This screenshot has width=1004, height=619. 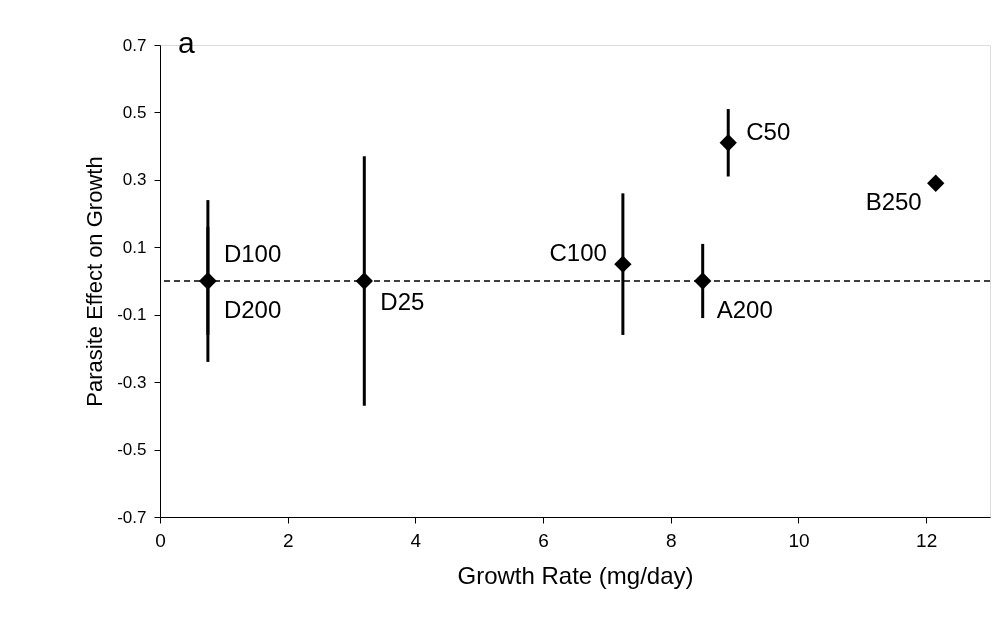 I want to click on annotation: A200, so click(x=744, y=309).